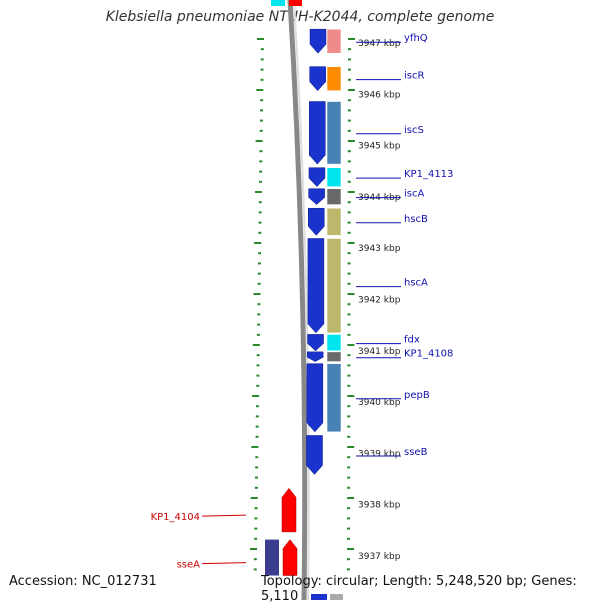 The height and width of the screenshot is (604, 600). Describe the element at coordinates (316, 286) in the screenshot. I see `gene-arrow-hscA` at that location.